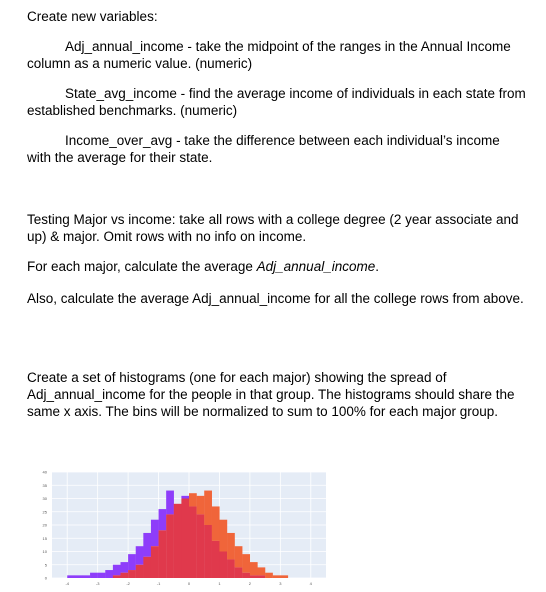  I want to click on y-tick-label: 15, so click(45, 538).